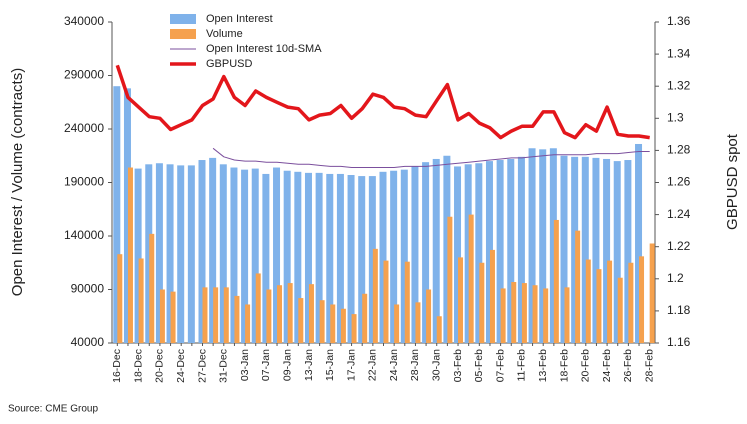  Describe the element at coordinates (287, 365) in the screenshot. I see `x-tick-label: 09-Jan` at that location.